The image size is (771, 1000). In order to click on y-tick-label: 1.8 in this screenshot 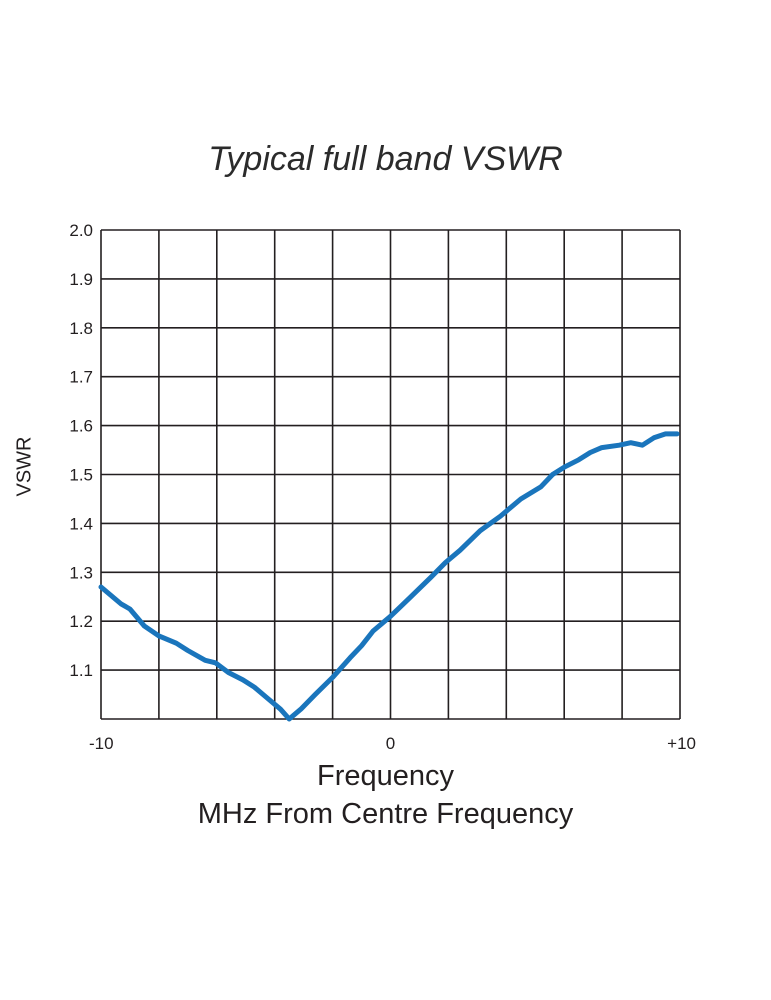, I will do `click(81, 328)`.